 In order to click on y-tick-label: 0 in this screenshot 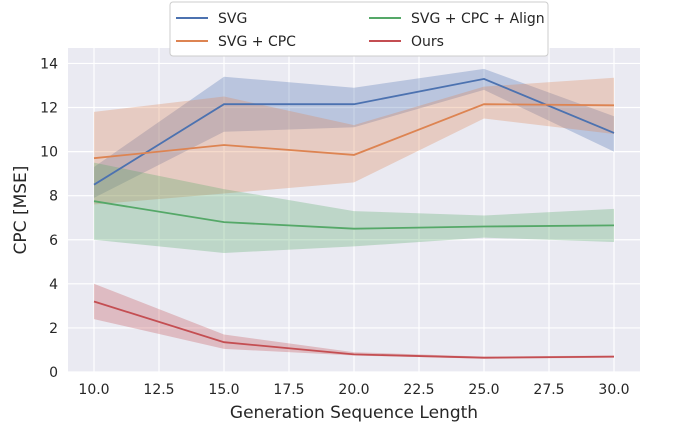, I will do `click(53, 373)`.